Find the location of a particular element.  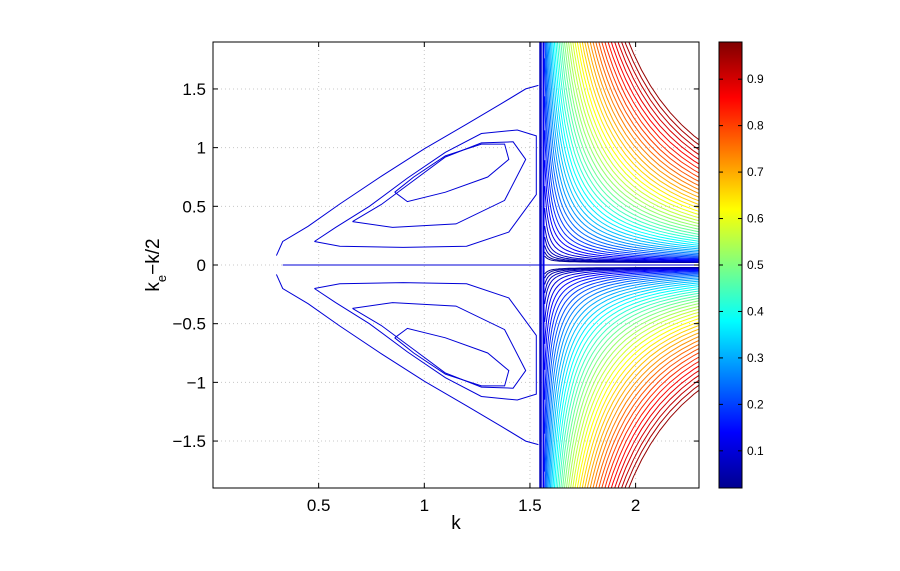

colorbar-tick-label: 0.3 is located at coordinates (755, 358).